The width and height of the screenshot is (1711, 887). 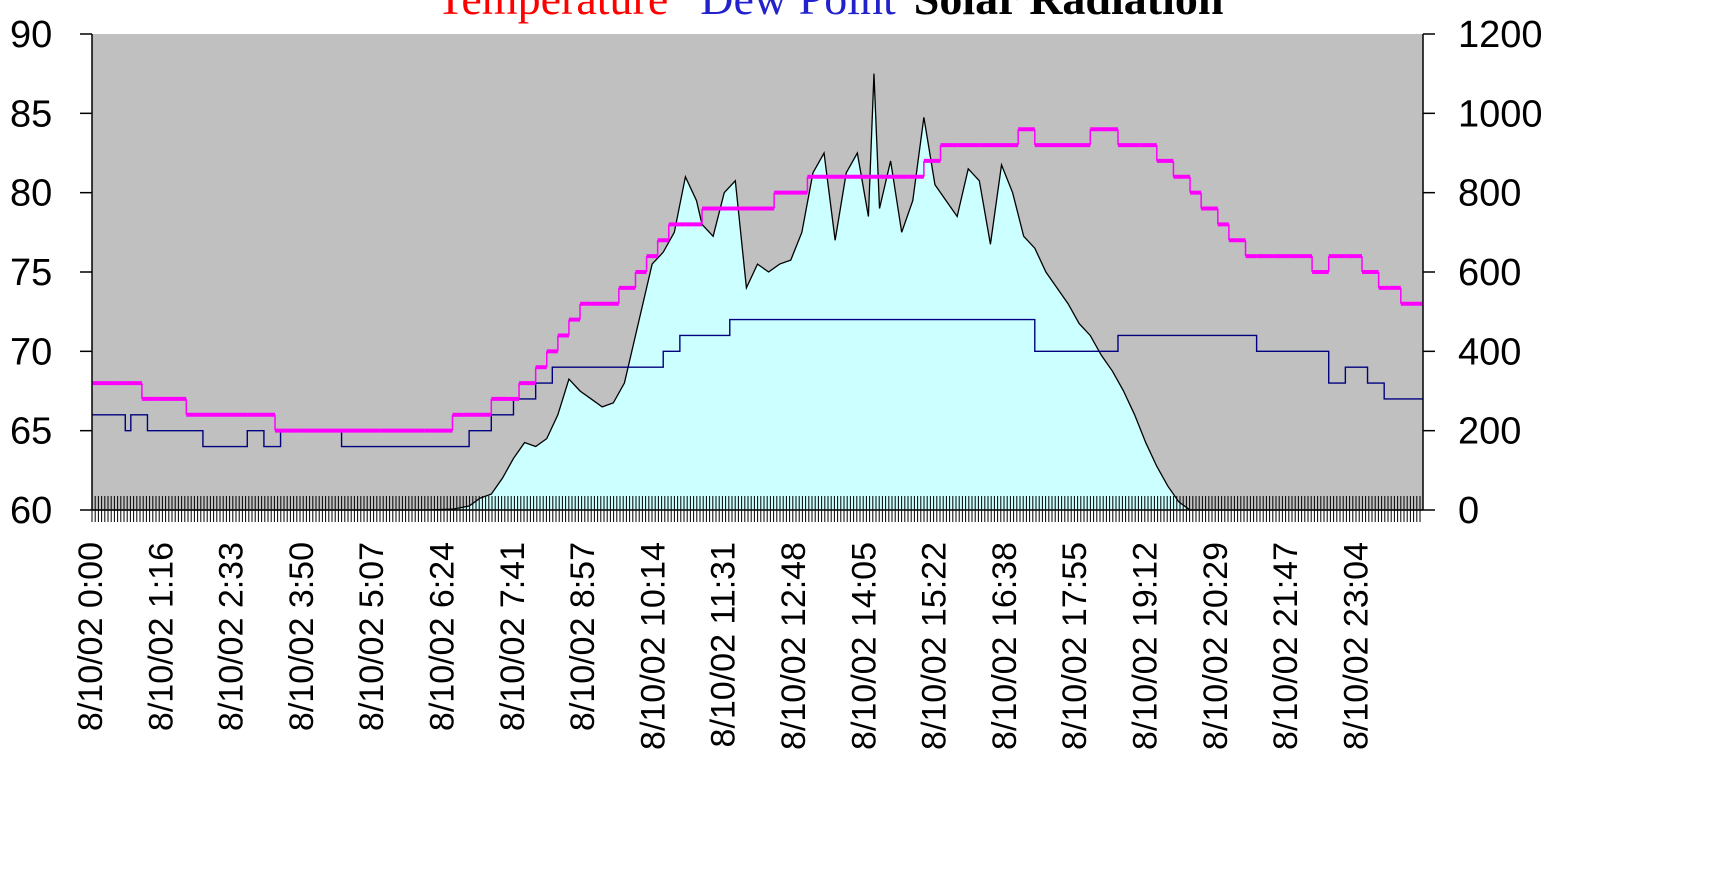 I want to click on x-tick-label: 8/10/02 0:00, so click(x=91, y=636).